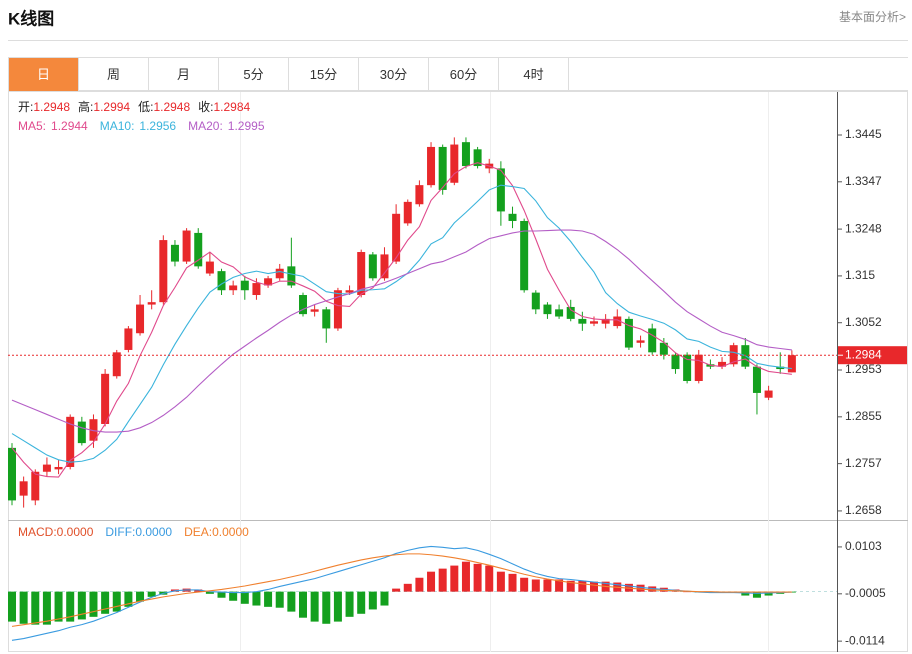 Image resolution: width=912 pixels, height=654 pixels. What do you see at coordinates (205, 107) in the screenshot?
I see `info-label: 收:` at bounding box center [205, 107].